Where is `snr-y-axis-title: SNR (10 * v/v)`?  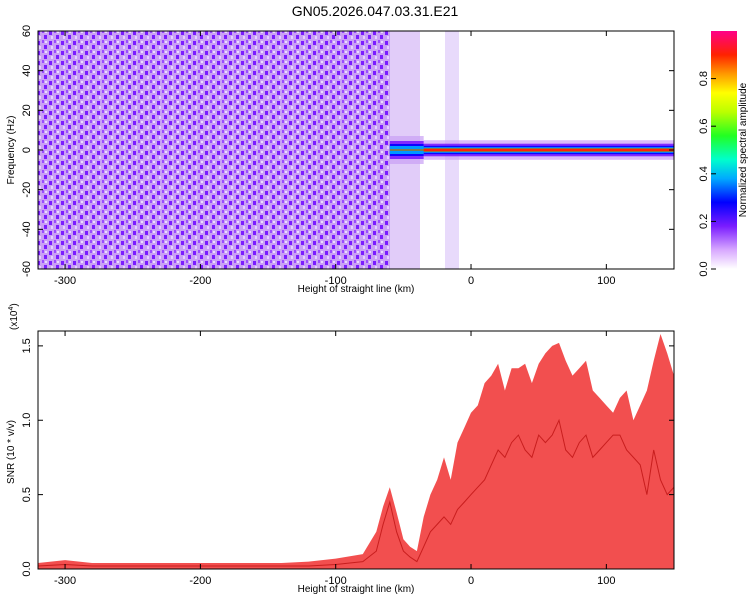 snr-y-axis-title: SNR (10 * v/v) is located at coordinates (11, 452).